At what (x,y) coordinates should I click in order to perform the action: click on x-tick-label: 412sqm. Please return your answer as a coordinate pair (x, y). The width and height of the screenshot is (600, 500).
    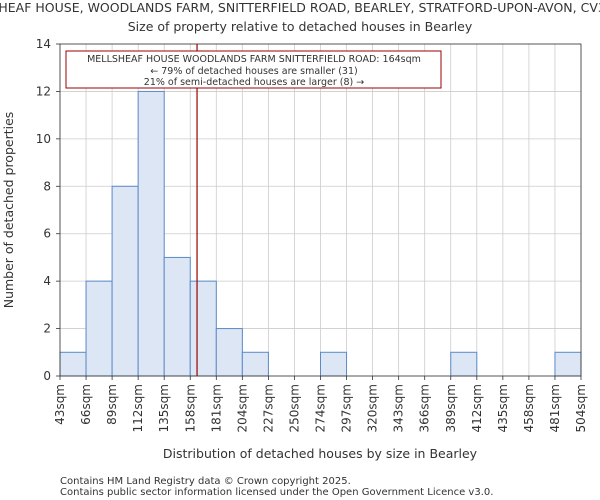
    Looking at the image, I should click on (477, 408).